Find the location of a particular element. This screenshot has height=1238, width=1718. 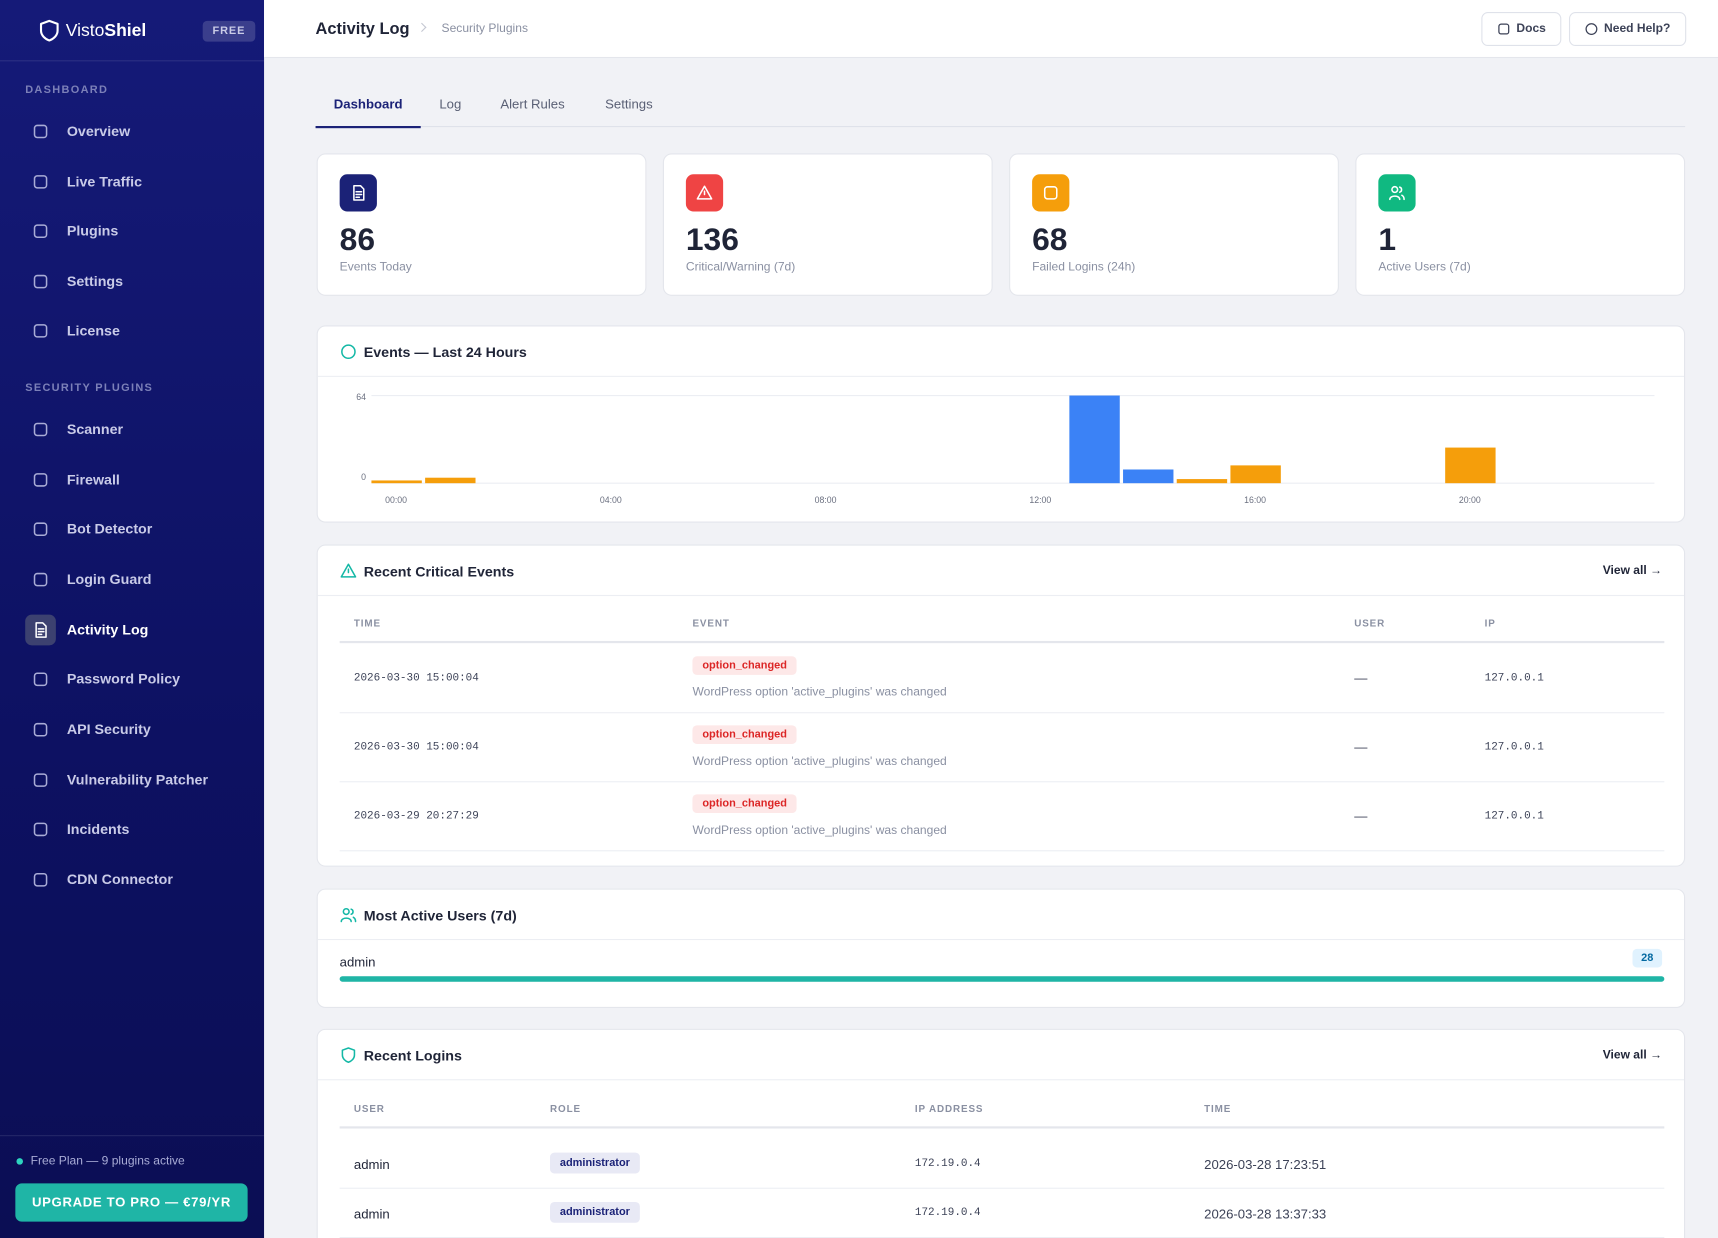

x-tick-label: 00:00 is located at coordinates (396, 500).